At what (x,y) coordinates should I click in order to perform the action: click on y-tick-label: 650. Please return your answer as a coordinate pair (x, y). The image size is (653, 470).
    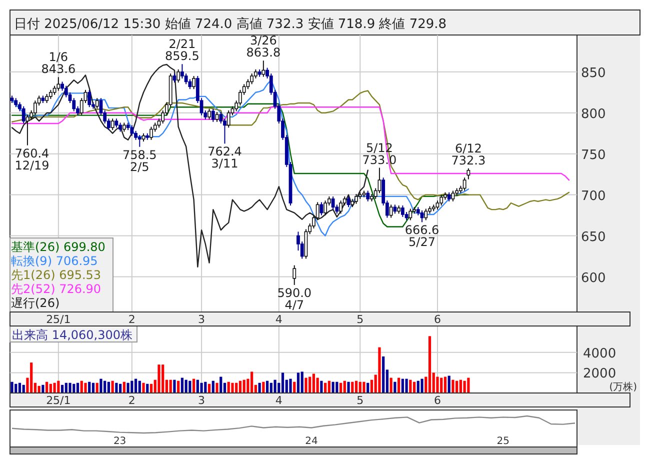
    Looking at the image, I should click on (593, 237).